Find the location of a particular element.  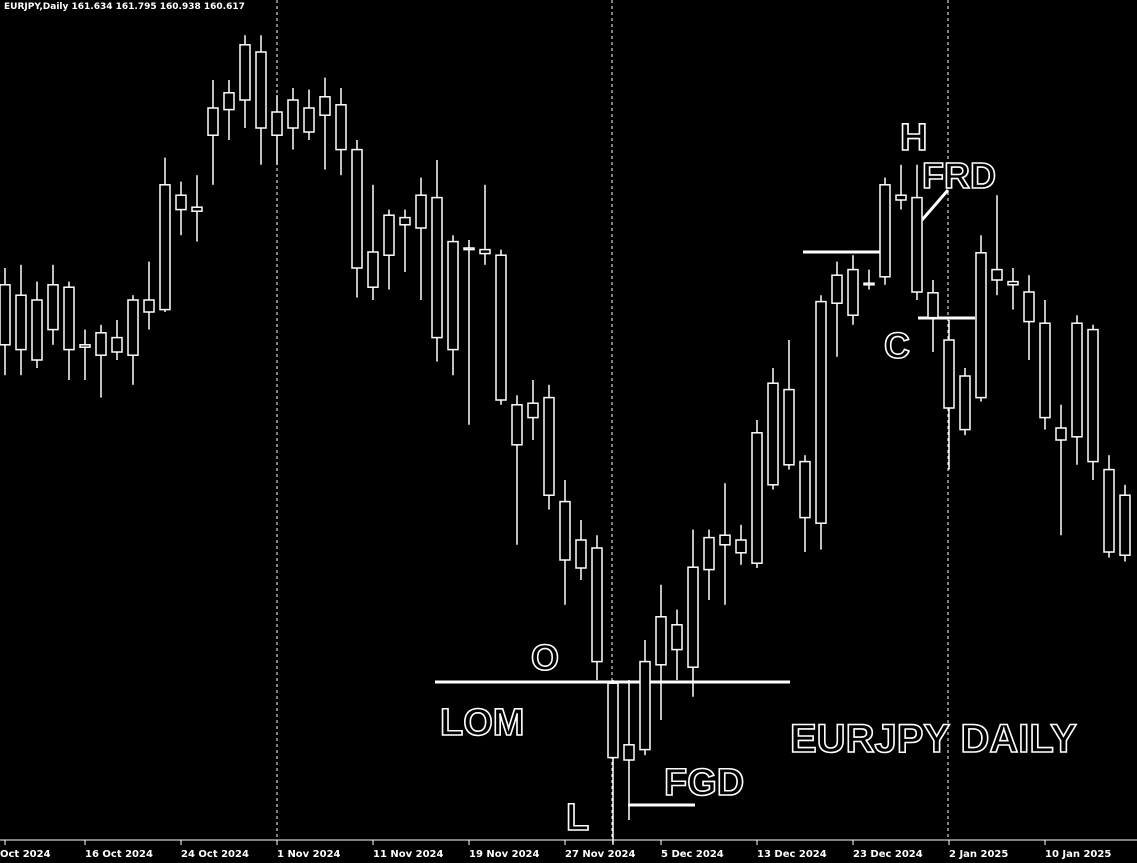

trend-line is located at coordinates (935, 205).